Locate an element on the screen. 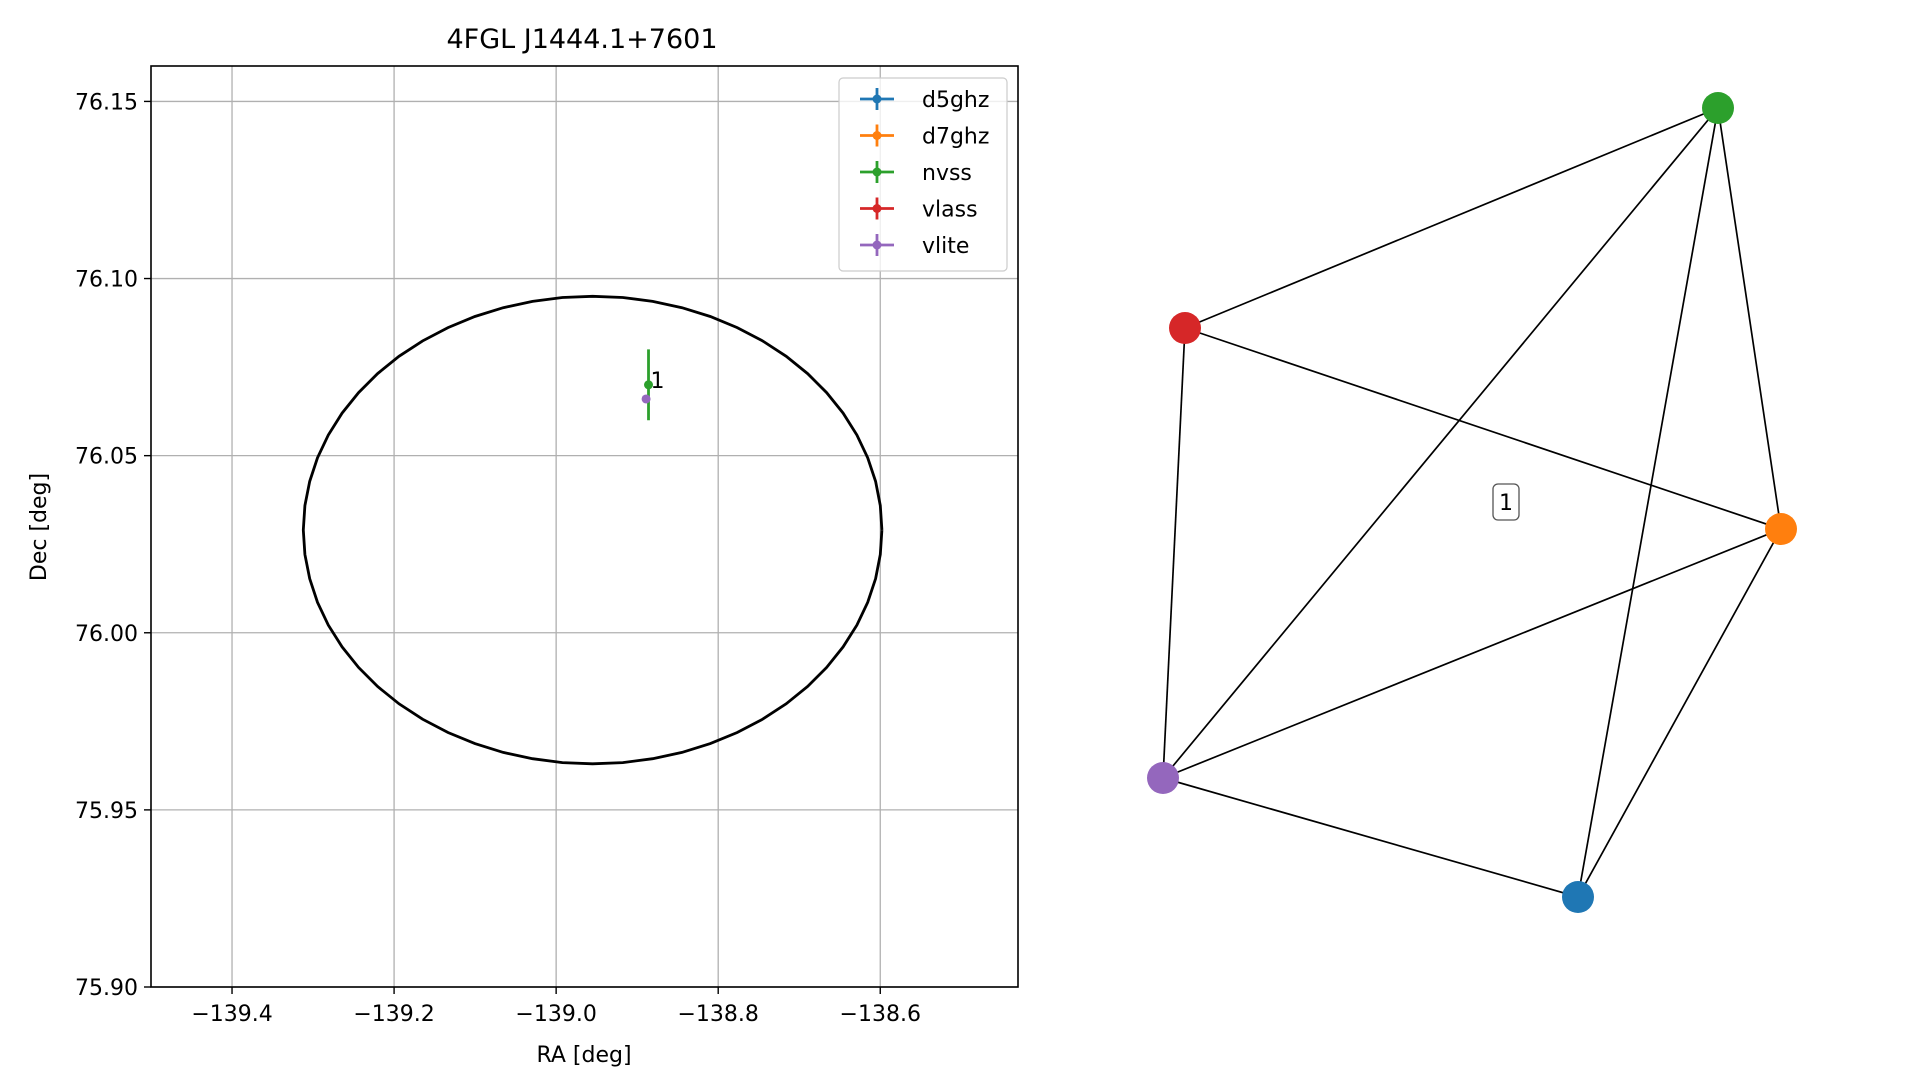 Image resolution: width=1919 pixels, height=1080 pixels. node-vlass is located at coordinates (1185, 328).